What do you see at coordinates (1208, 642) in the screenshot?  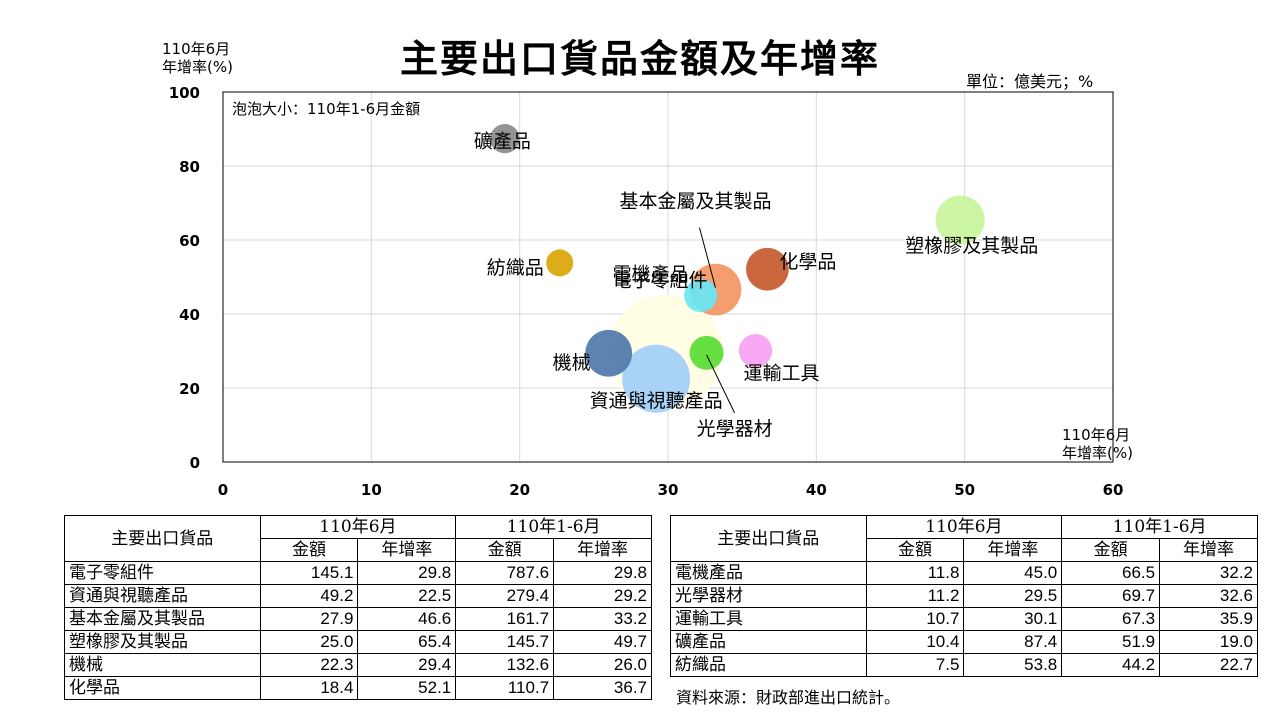 I see `table-right-row-value: 19.0` at bounding box center [1208, 642].